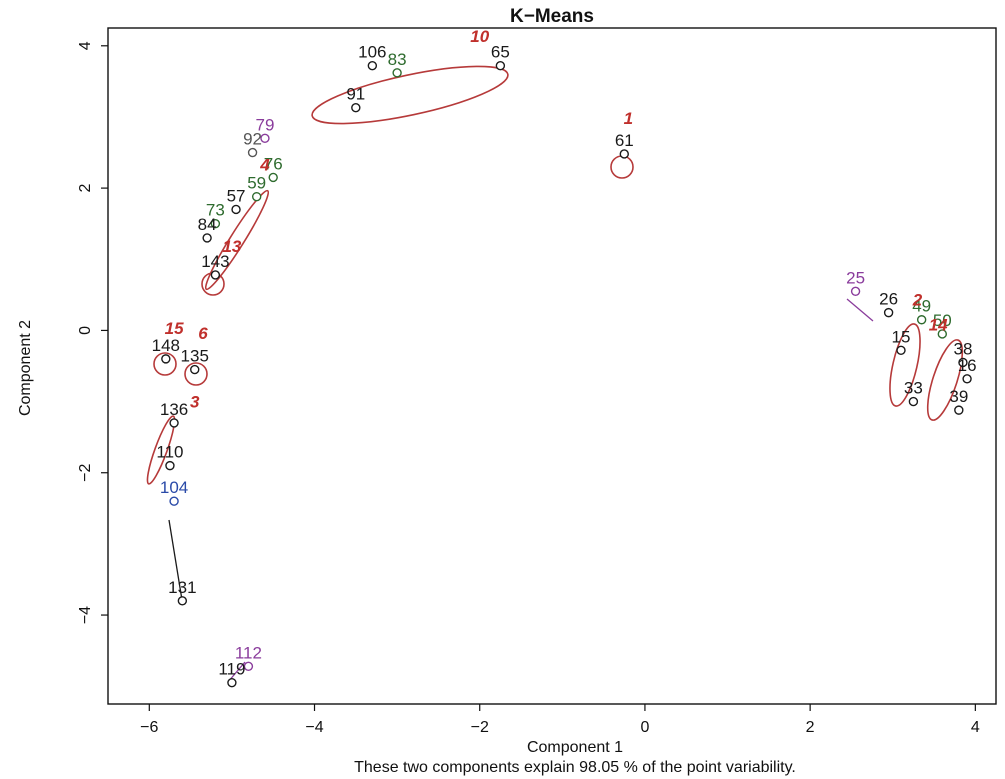  I want to click on point-label: 33, so click(913, 388).